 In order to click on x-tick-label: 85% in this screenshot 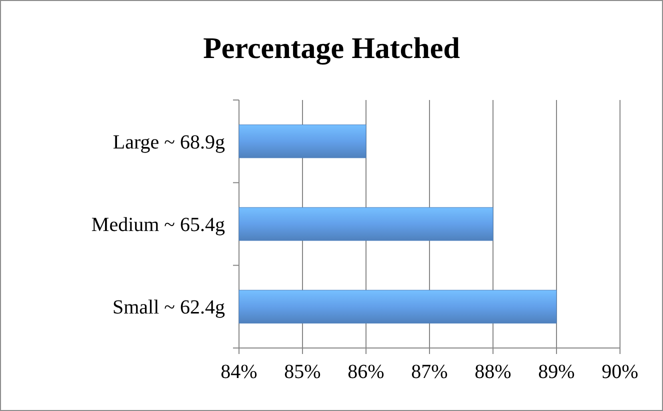, I will do `click(302, 372)`.